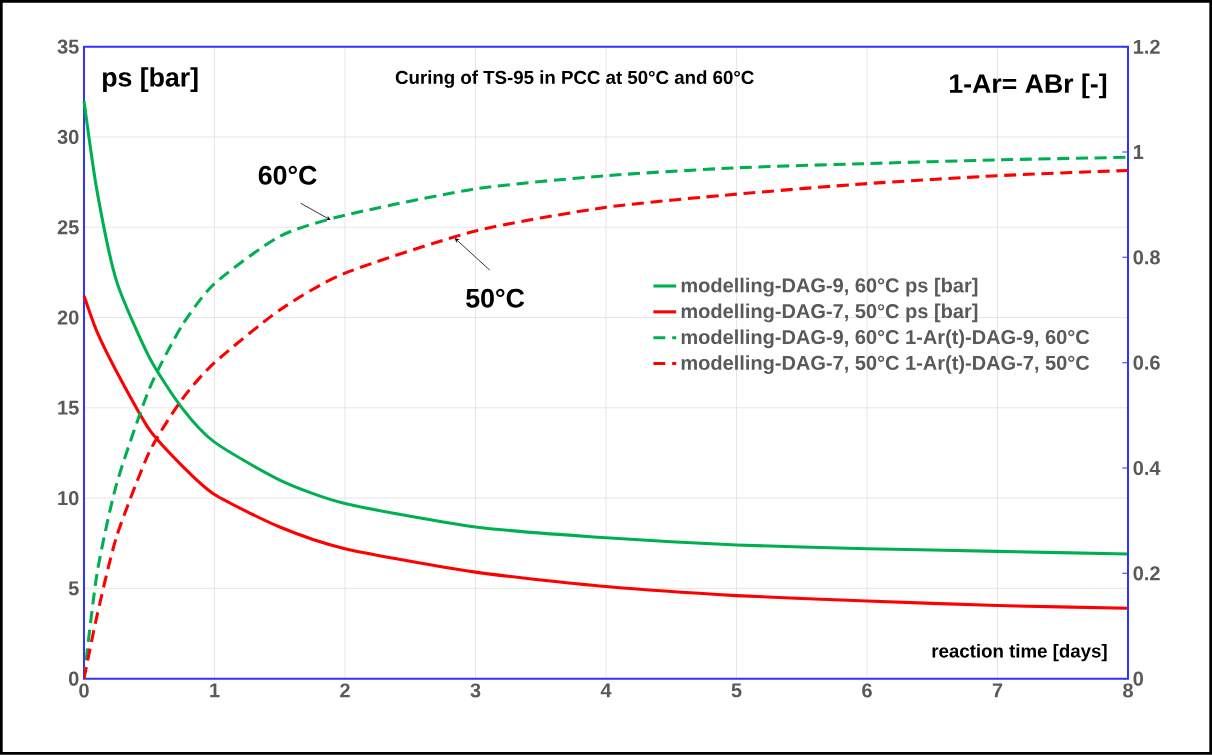  I want to click on text: Curing of TS-95 in PCC at 50°C and 60°C, so click(574, 79).